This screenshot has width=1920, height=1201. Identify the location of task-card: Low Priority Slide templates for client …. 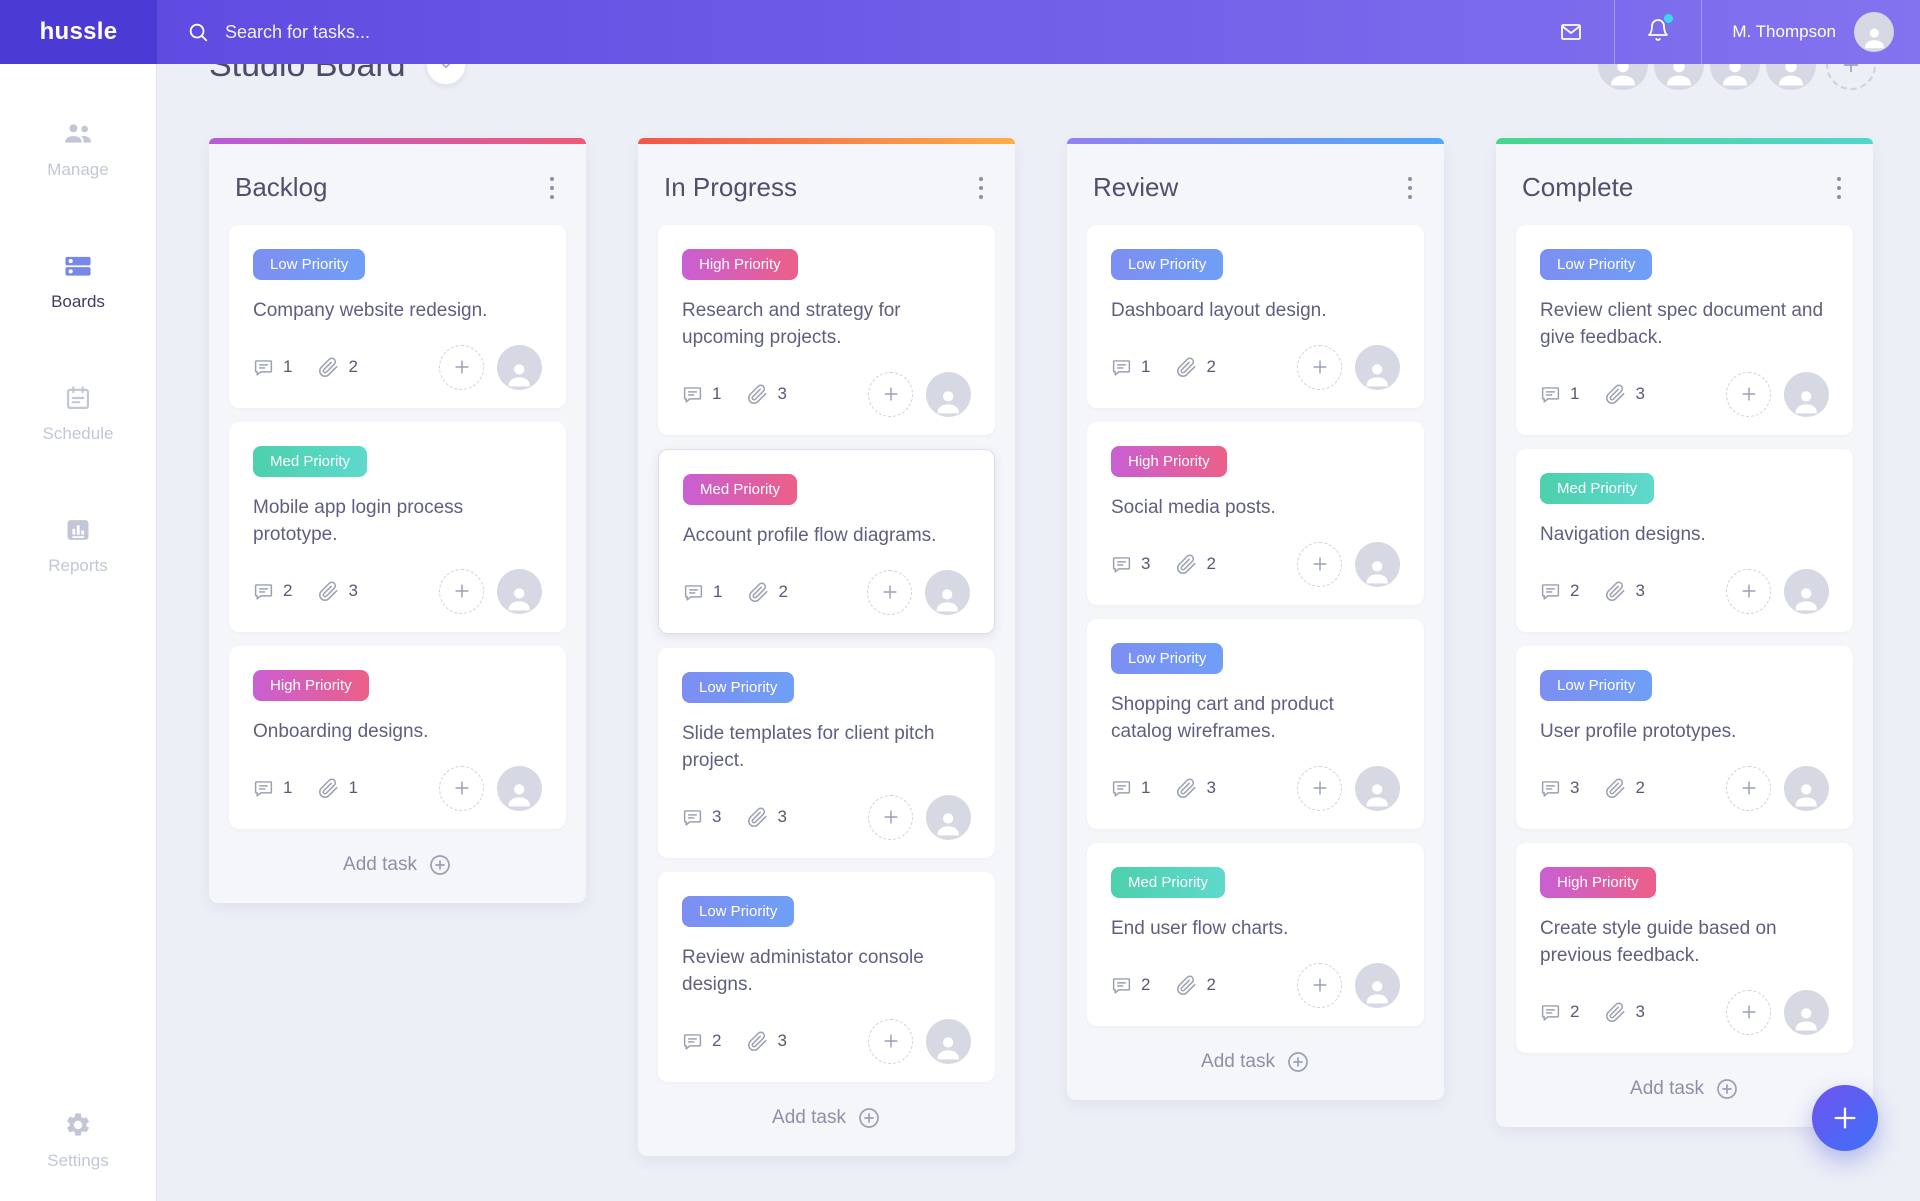
(826, 752).